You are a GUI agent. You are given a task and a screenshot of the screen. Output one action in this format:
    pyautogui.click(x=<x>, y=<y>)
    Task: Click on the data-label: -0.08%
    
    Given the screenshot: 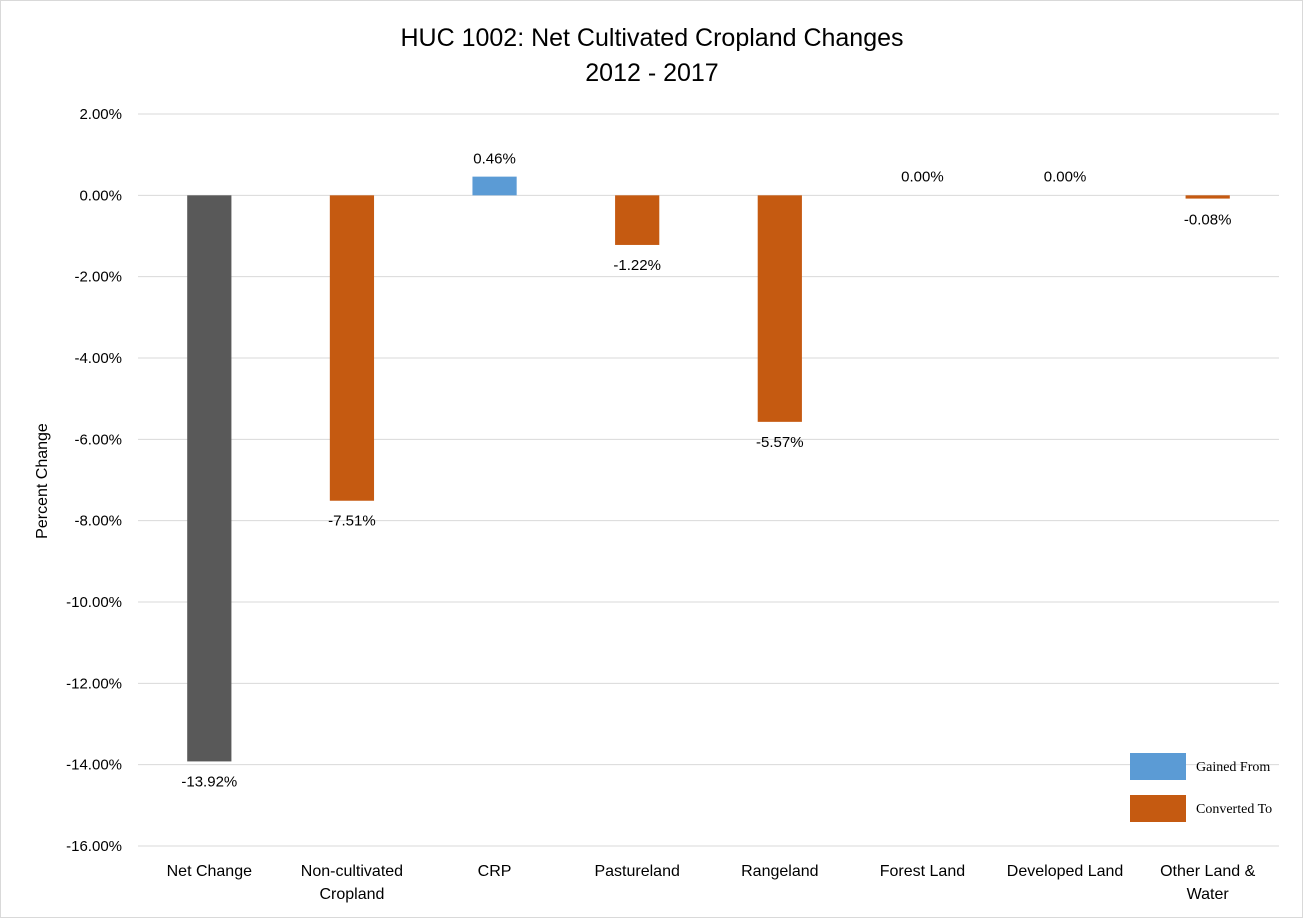 What is the action you would take?
    pyautogui.click(x=1208, y=219)
    